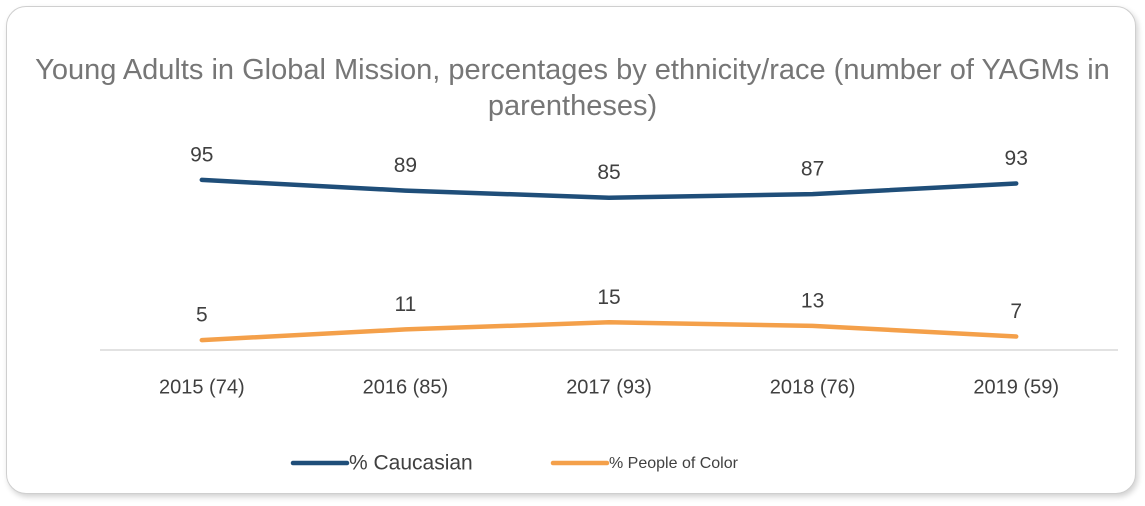 This screenshot has width=1145, height=506. What do you see at coordinates (405, 304) in the screenshot?
I see `data-label: 11` at bounding box center [405, 304].